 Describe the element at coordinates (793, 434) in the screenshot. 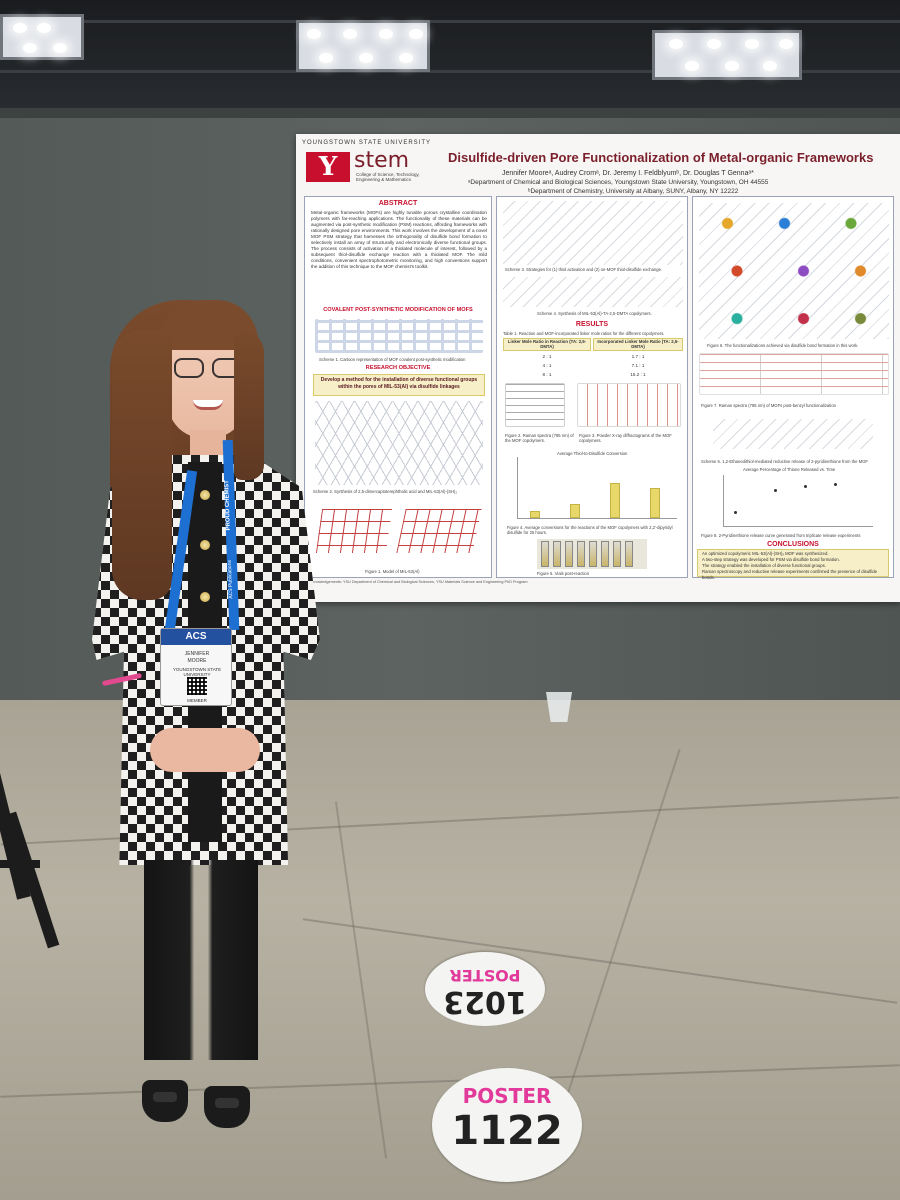

I see `scheme5-structures` at that location.